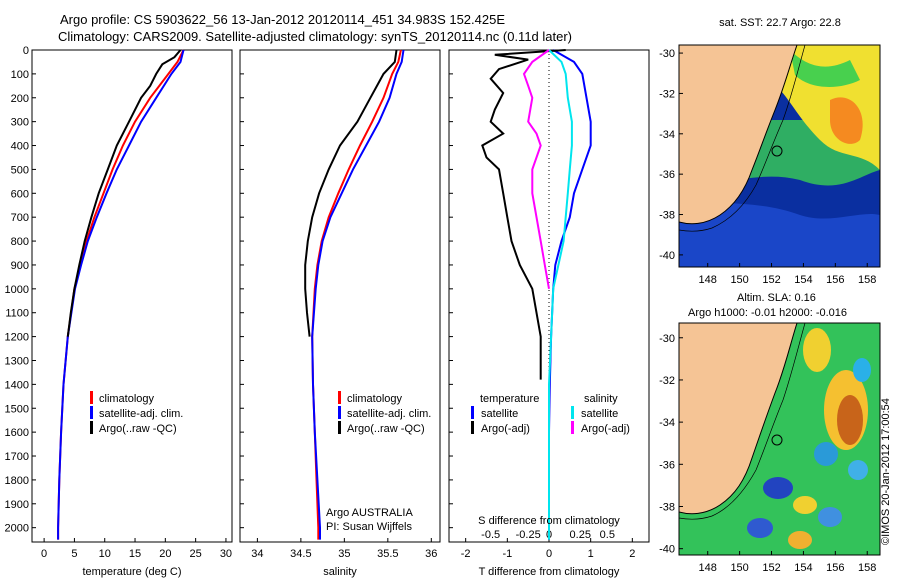 Image resolution: width=900 pixels, height=580 pixels. I want to click on sst-isobath, so click(742, 138).